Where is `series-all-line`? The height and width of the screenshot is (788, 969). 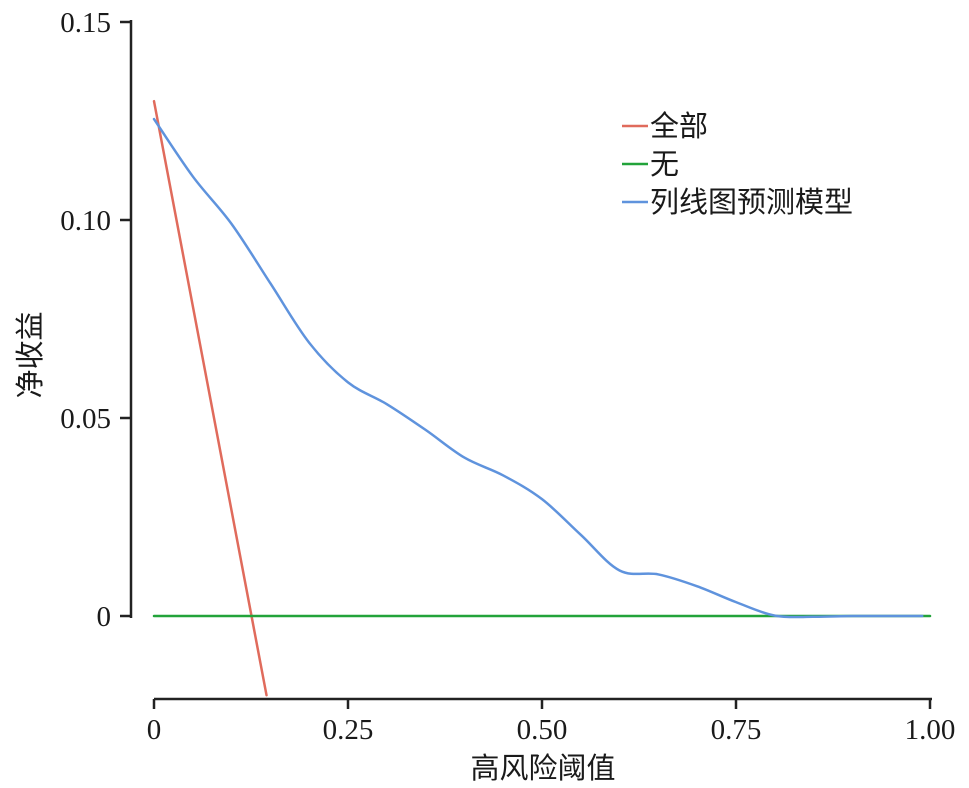 series-all-line is located at coordinates (210, 398).